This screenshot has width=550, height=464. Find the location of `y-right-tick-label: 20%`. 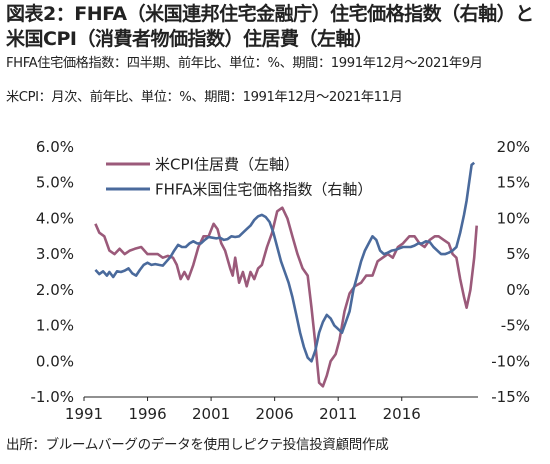

y-right-tick-label: 20% is located at coordinates (513, 147).